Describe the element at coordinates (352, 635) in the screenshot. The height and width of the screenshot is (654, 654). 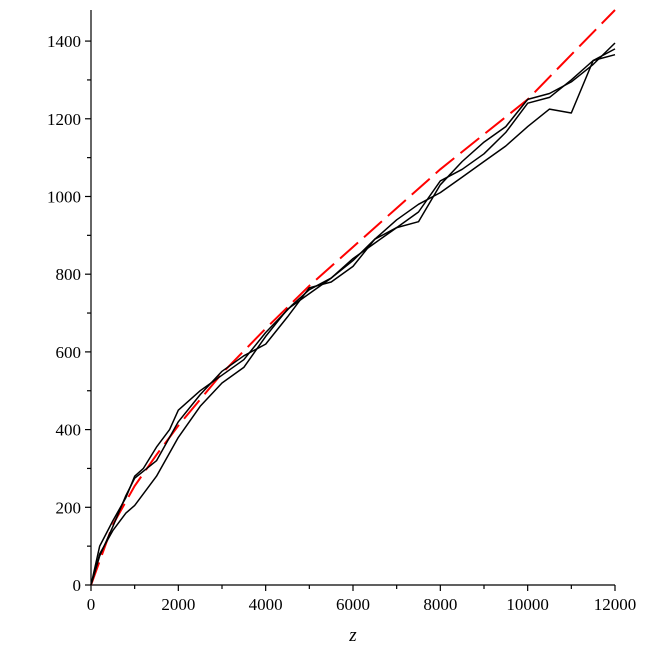
I see `x-axis-label: z` at that location.